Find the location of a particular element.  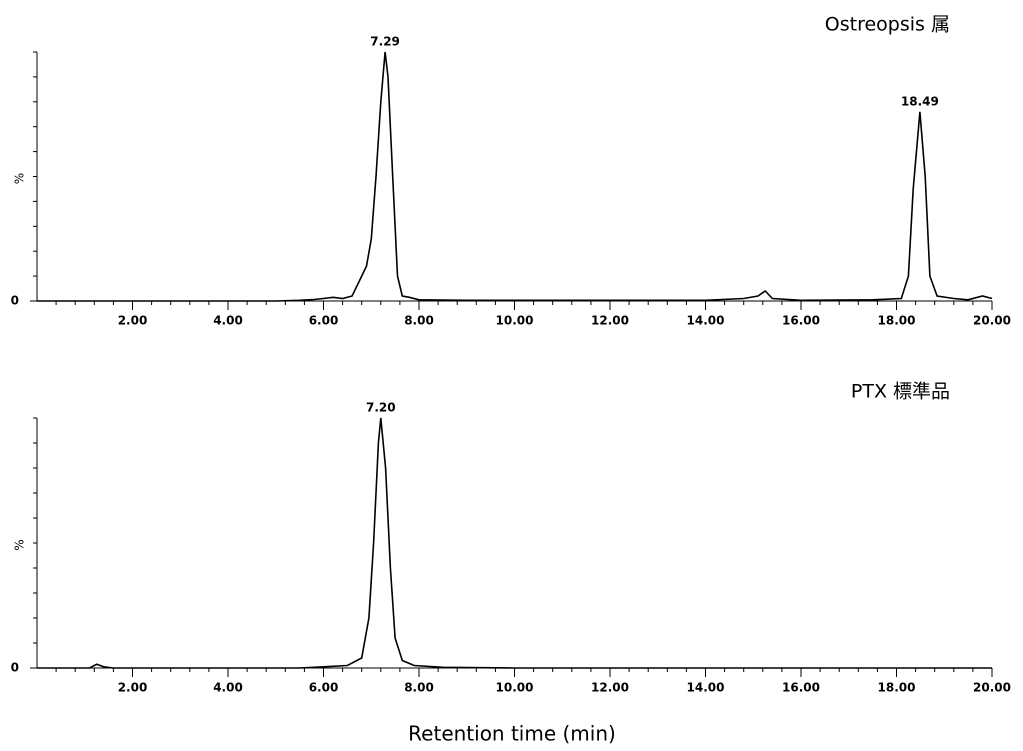

chart-title: Ostreopsis 属 is located at coordinates (887, 25).